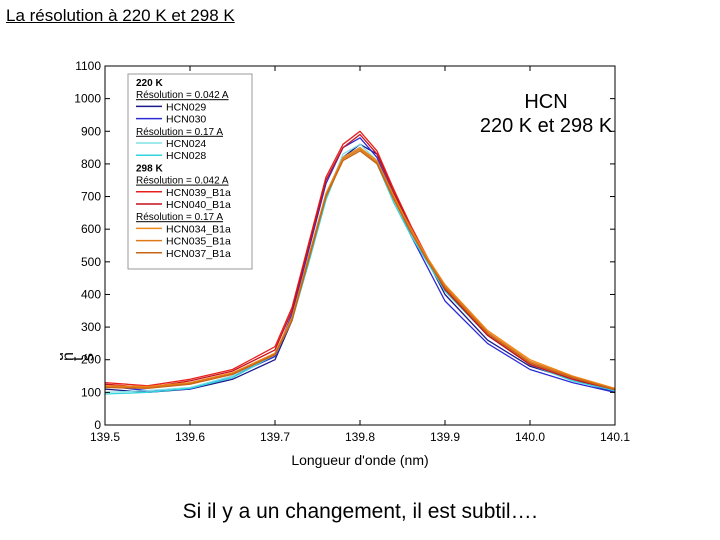 The height and width of the screenshot is (540, 720). Describe the element at coordinates (186, 107) in the screenshot. I see `legend-entry: HCN029` at that location.